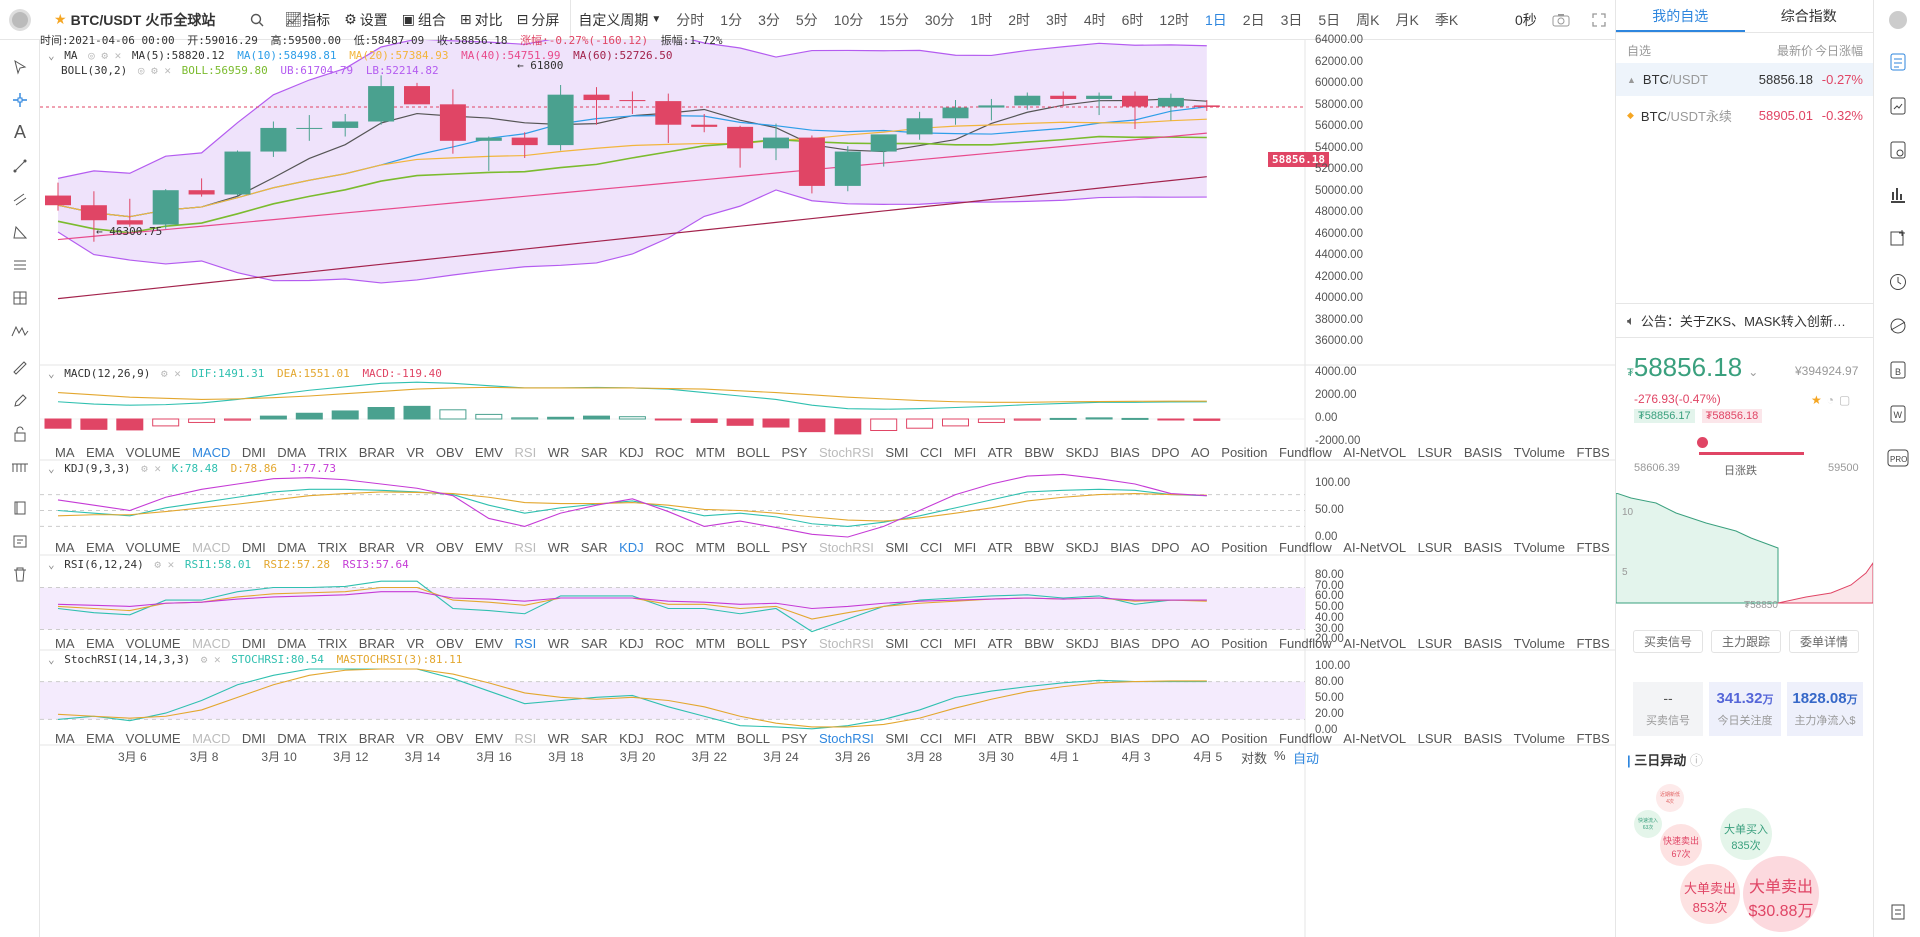 This screenshot has width=1920, height=937. Describe the element at coordinates (1165, 452) in the screenshot. I see `indicator-tab-dpo: DPO` at that location.